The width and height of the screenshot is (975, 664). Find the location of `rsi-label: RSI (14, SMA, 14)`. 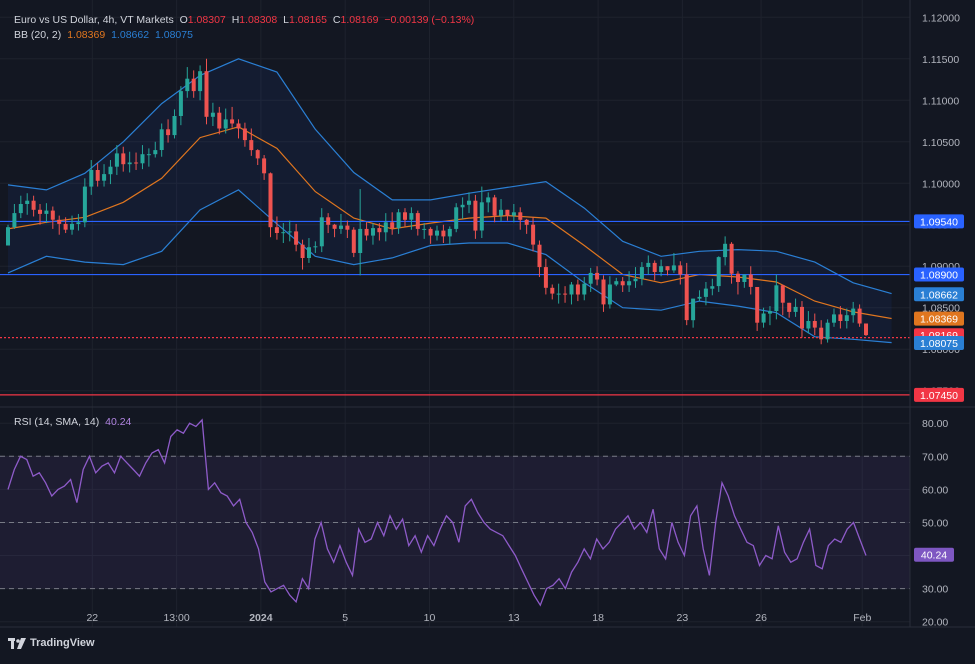

rsi-label: RSI (14, SMA, 14) is located at coordinates (57, 422).